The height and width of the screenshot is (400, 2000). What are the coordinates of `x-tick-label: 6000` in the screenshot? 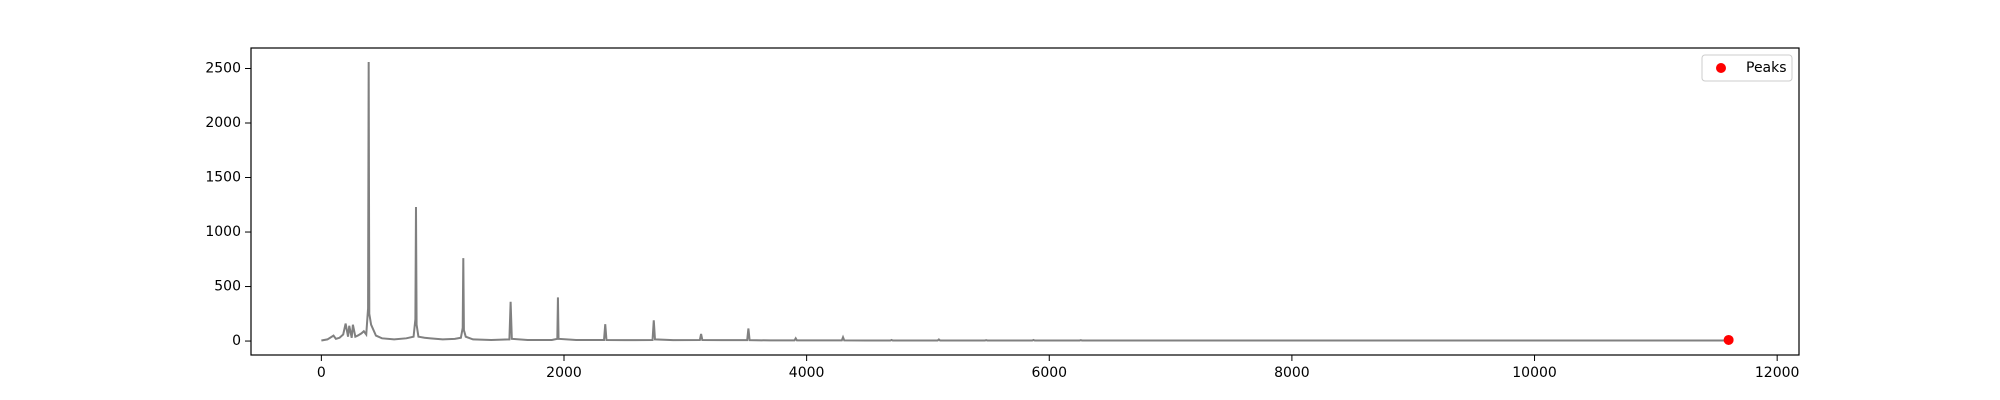 It's located at (1049, 373).